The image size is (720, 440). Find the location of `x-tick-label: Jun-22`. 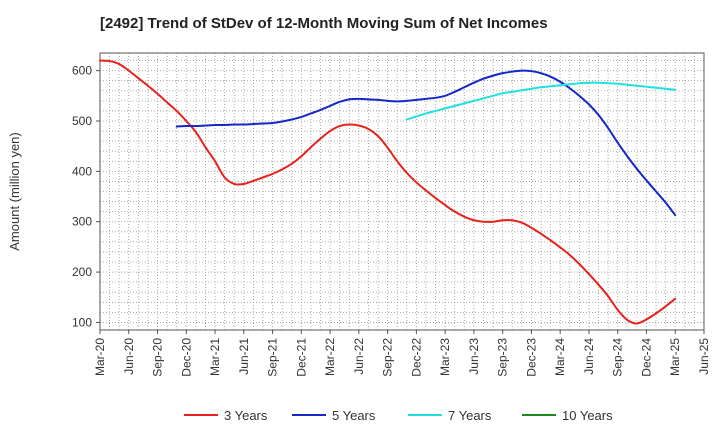

x-tick-label: Jun-22 is located at coordinates (359, 356).